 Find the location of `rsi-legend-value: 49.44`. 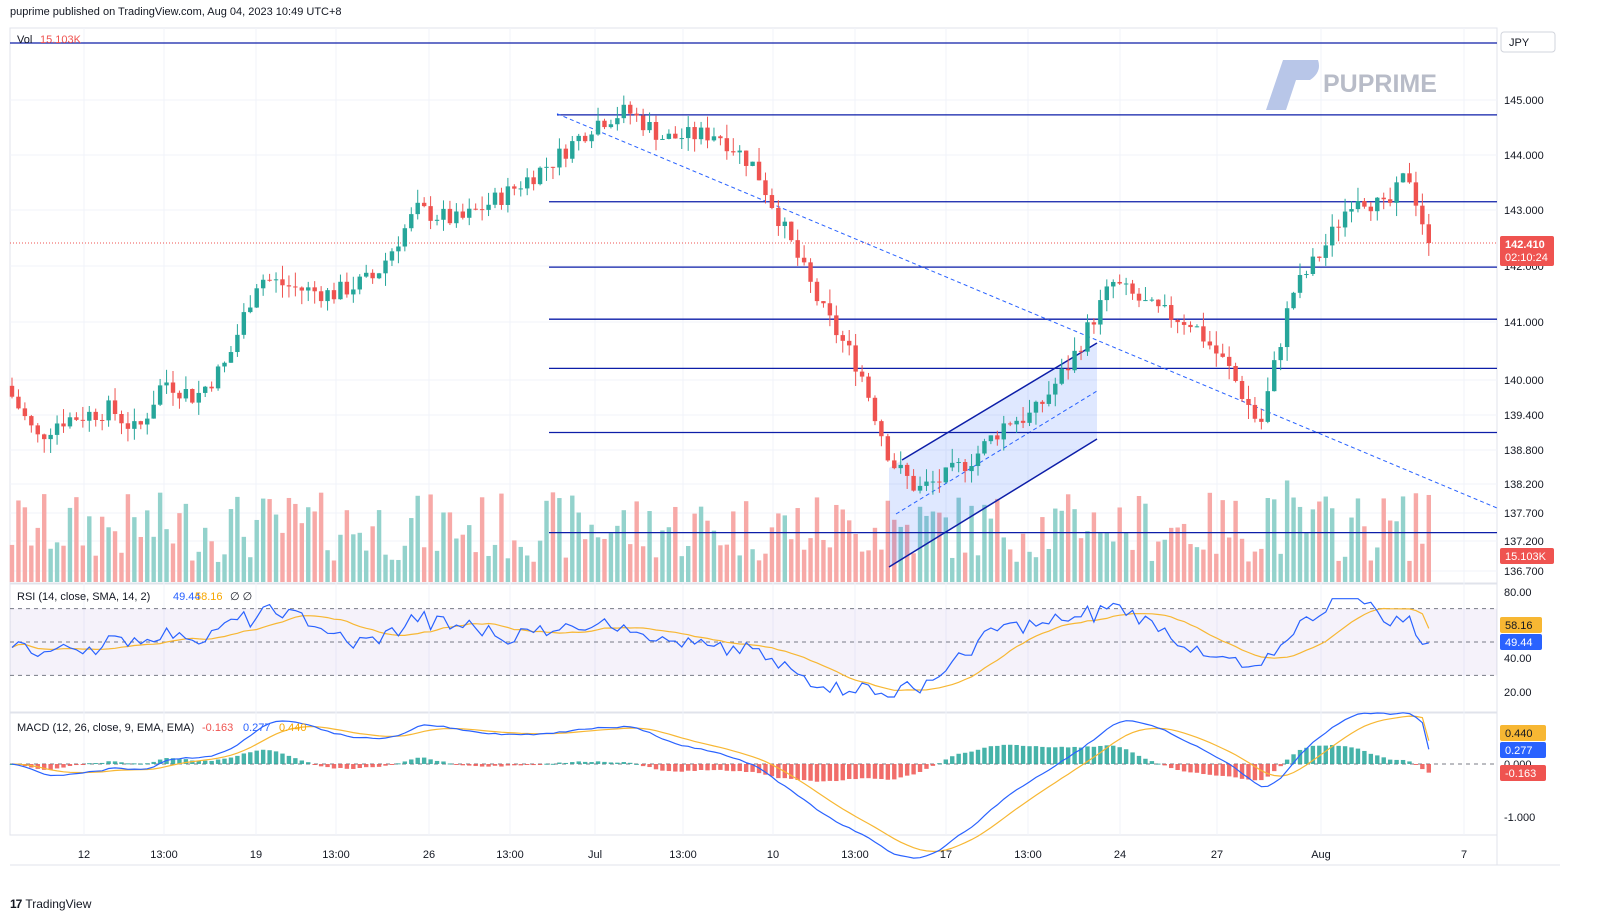

rsi-legend-value: 49.44 is located at coordinates (187, 597).